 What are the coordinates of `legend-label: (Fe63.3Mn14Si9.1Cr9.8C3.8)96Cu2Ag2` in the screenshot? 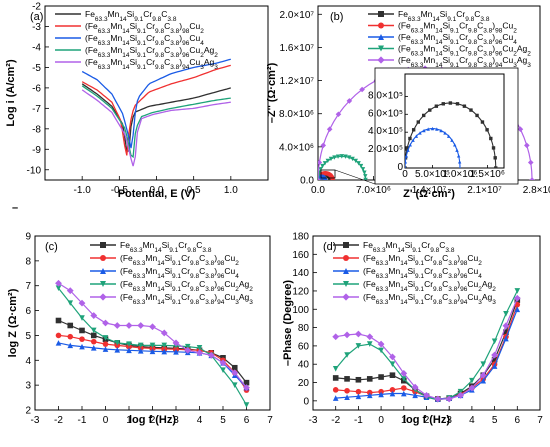 It's located at (464, 51).